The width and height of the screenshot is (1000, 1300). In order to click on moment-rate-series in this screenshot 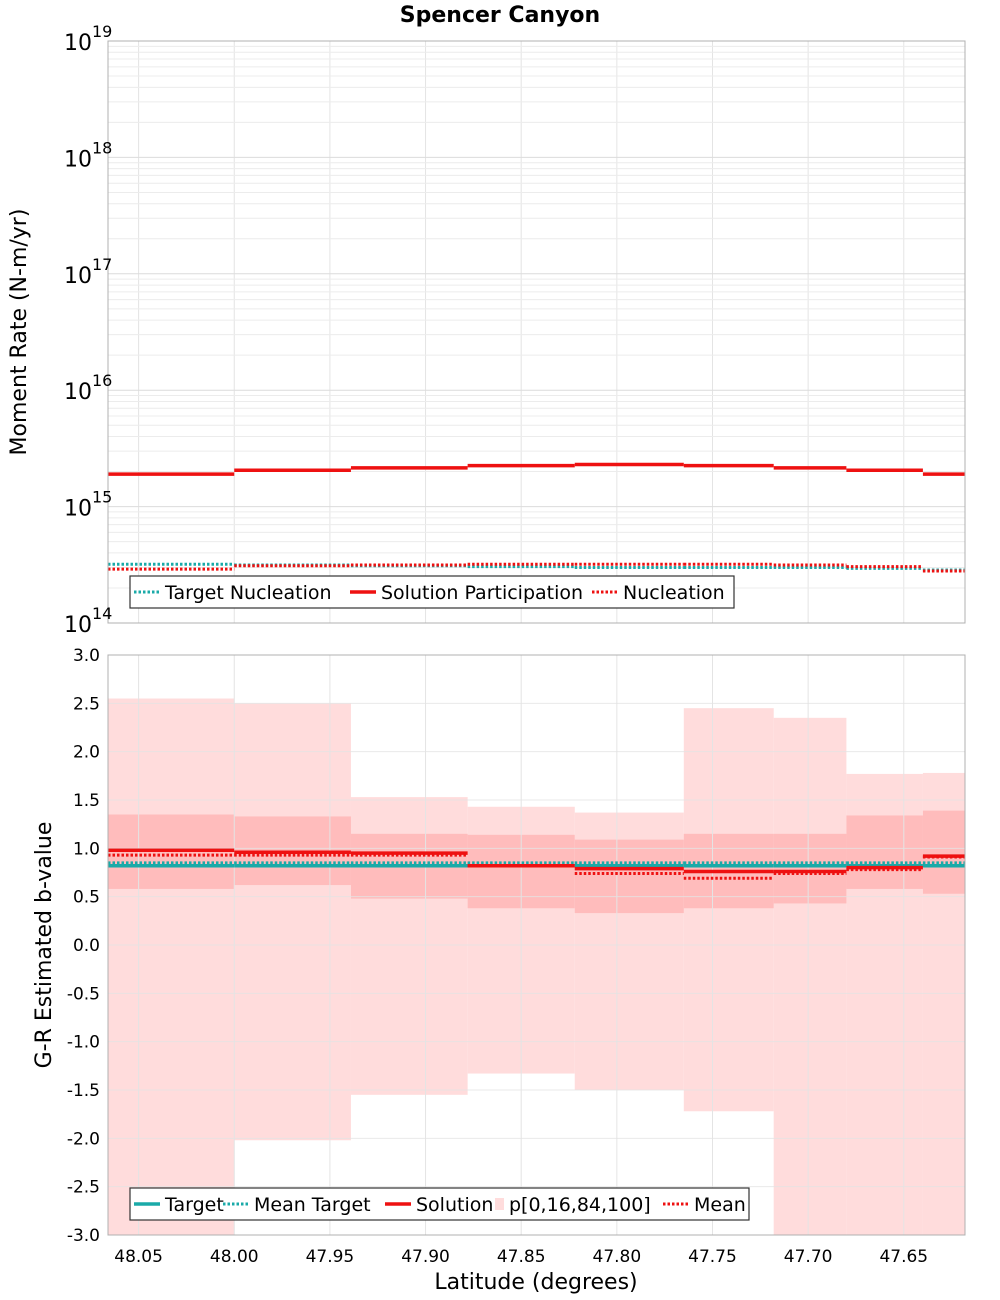, I will do `click(536, 517)`.